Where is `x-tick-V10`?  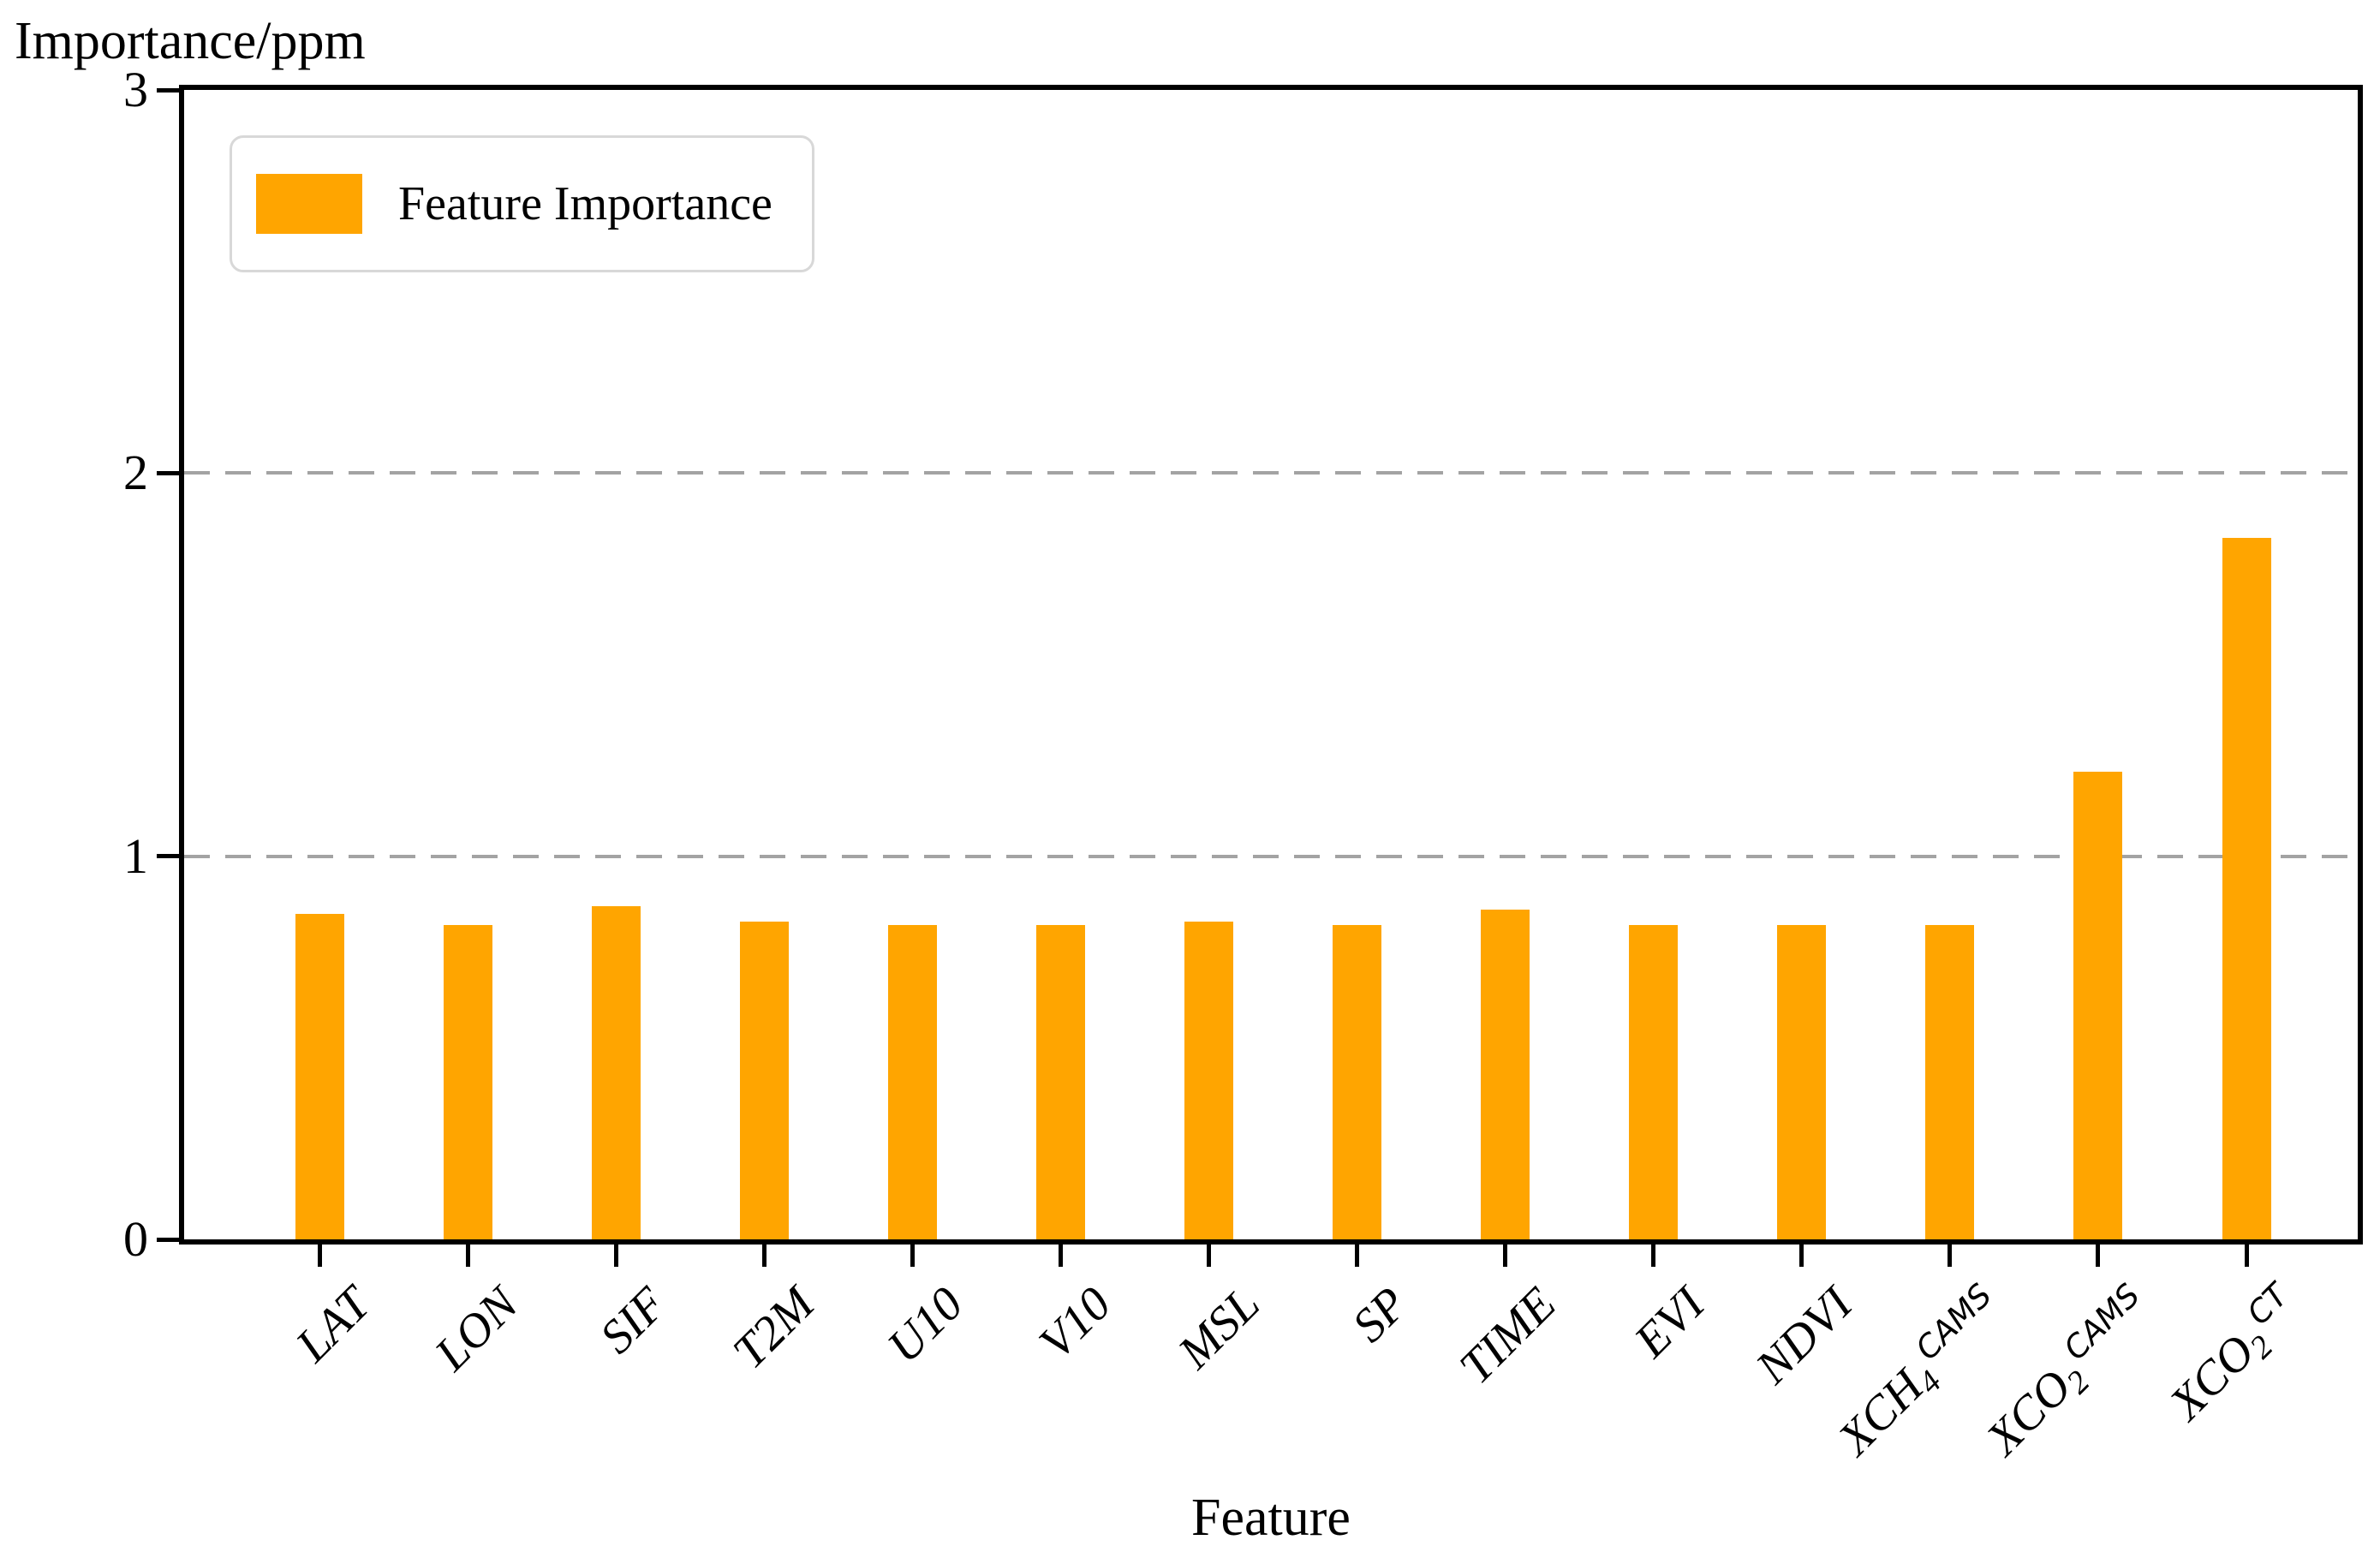 x-tick-V10 is located at coordinates (1060, 1256).